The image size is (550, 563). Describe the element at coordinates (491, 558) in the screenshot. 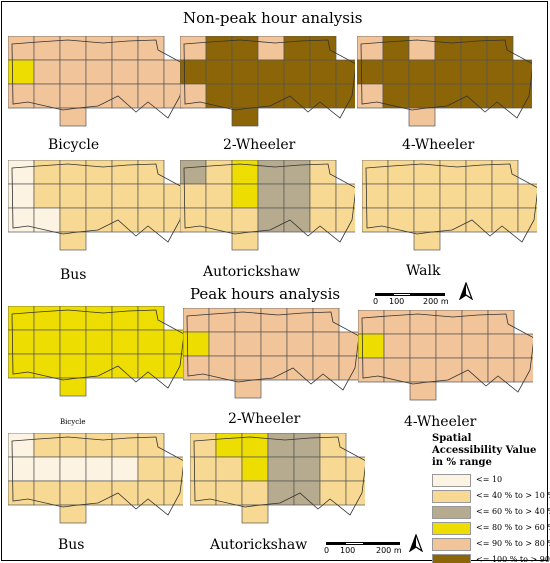

I see `legend-item: <= 100 % to > 90 %` at that location.